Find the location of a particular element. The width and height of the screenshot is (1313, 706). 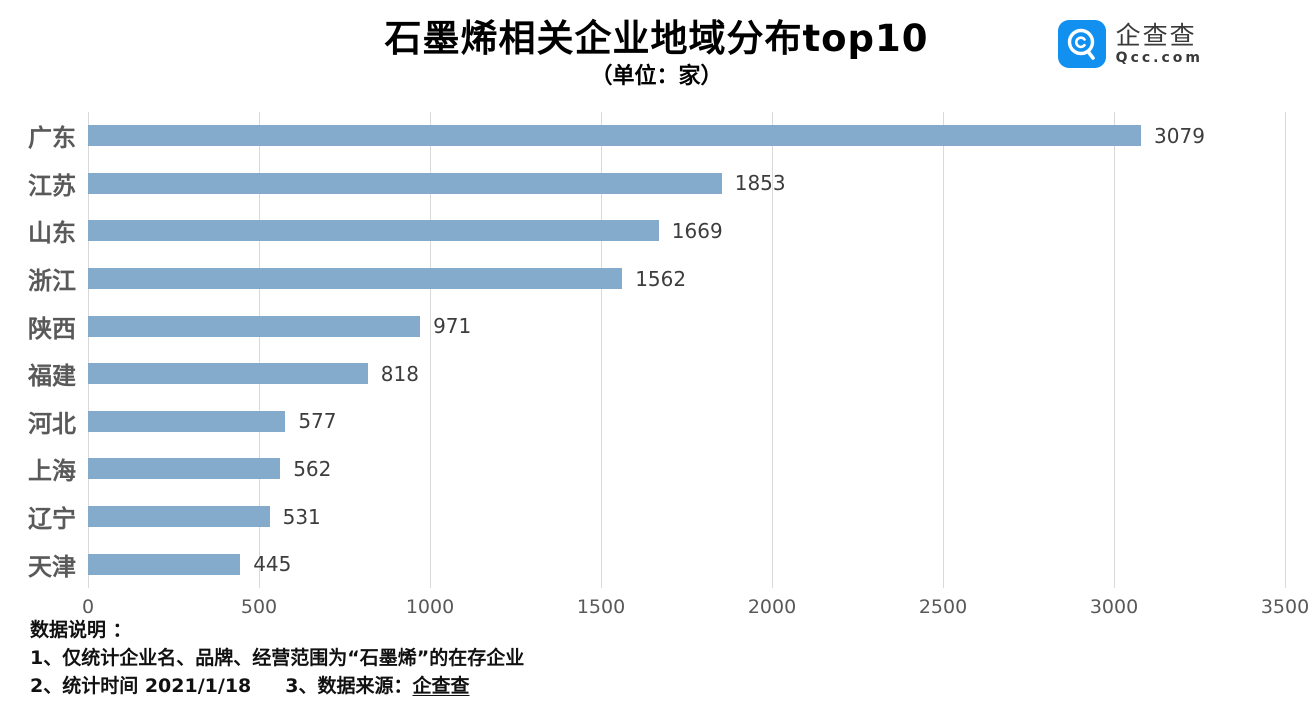

bar-value-label: 1669 is located at coordinates (697, 230).